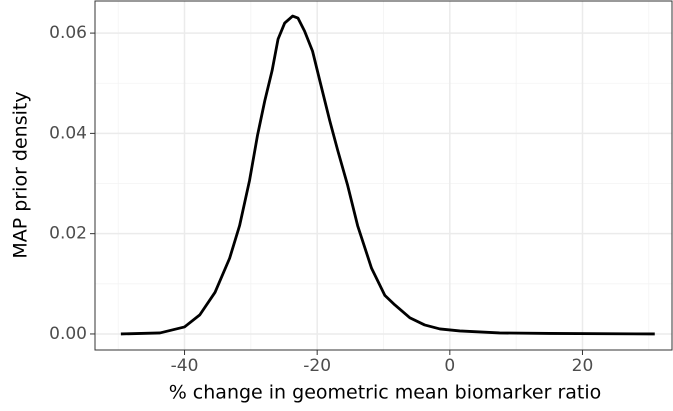 The height and width of the screenshot is (411, 673). What do you see at coordinates (68, 334) in the screenshot?
I see `y-tick-label: 0.00` at bounding box center [68, 334].